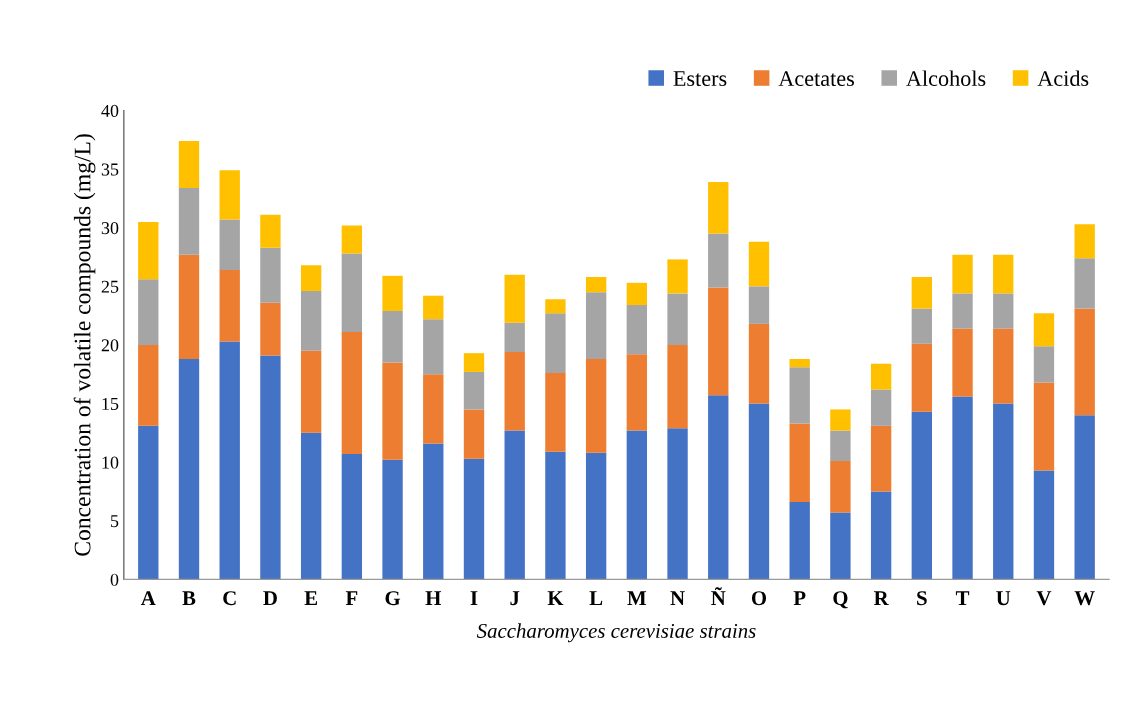 This screenshot has width=1126, height=704. I want to click on x-tick-label: A, so click(148, 598).